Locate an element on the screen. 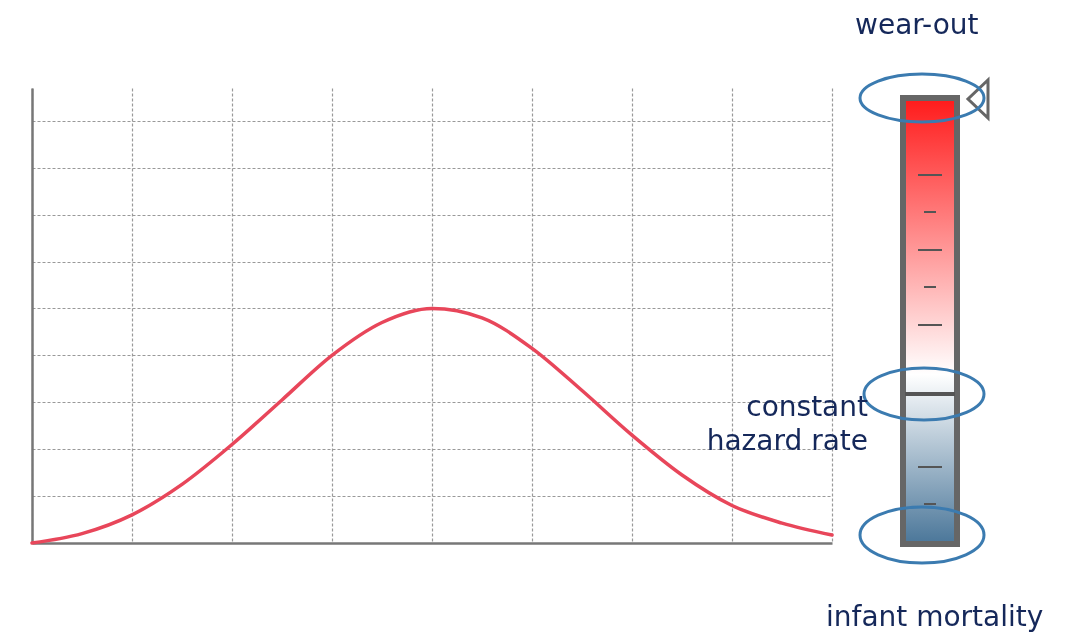 This screenshot has height=642, width=1066. annotation: constant hazard rate is located at coordinates (786, 424).